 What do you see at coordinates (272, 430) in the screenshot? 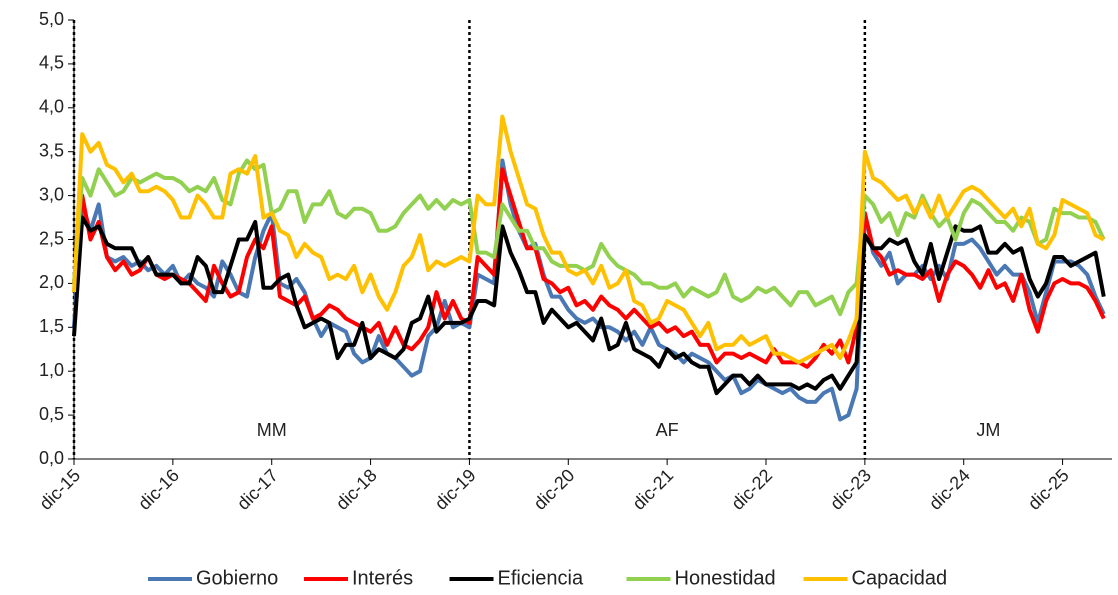
I see `period-label: MM` at bounding box center [272, 430].